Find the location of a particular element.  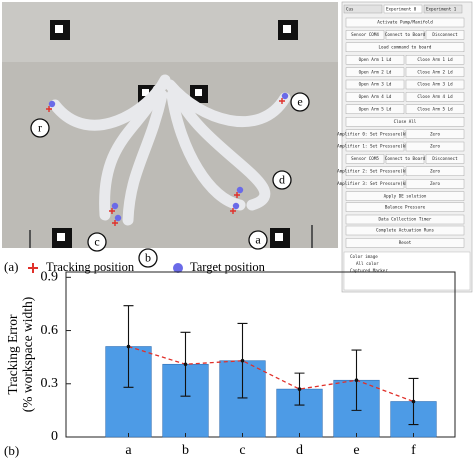

y-tick-label: 0 is located at coordinates (54, 436).